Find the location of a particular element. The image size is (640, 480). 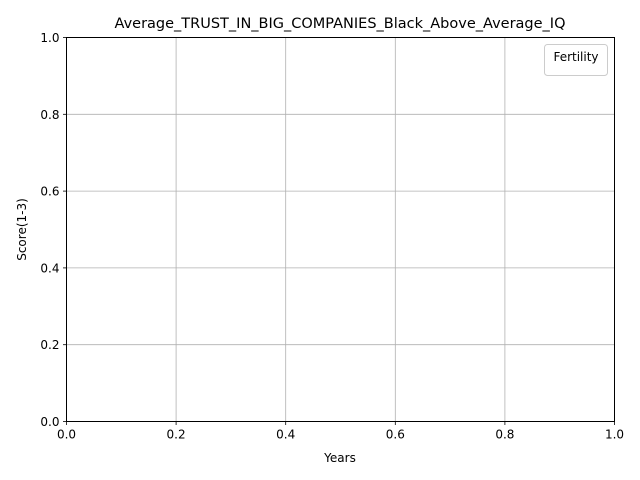

y-tick-label: 0.2 is located at coordinates (49, 345).